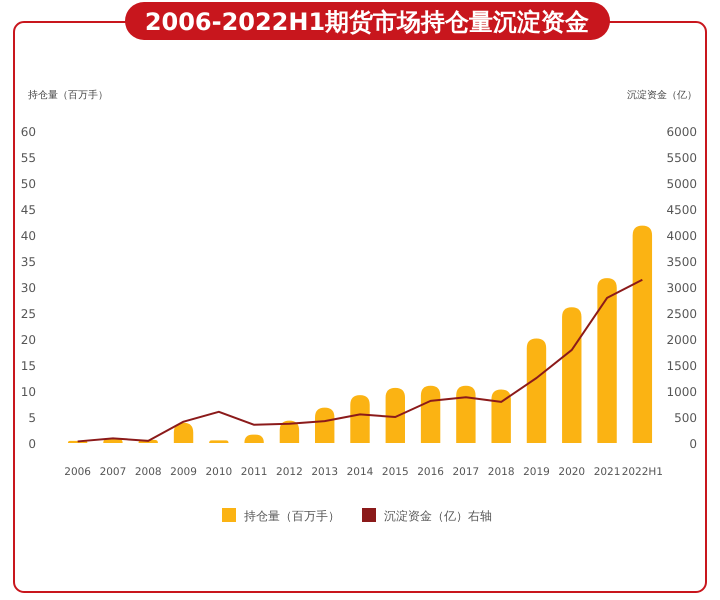 This screenshot has height=600, width=720. Describe the element at coordinates (68, 95) in the screenshot. I see `y-axis-title: 持仓量（百万手）` at that location.